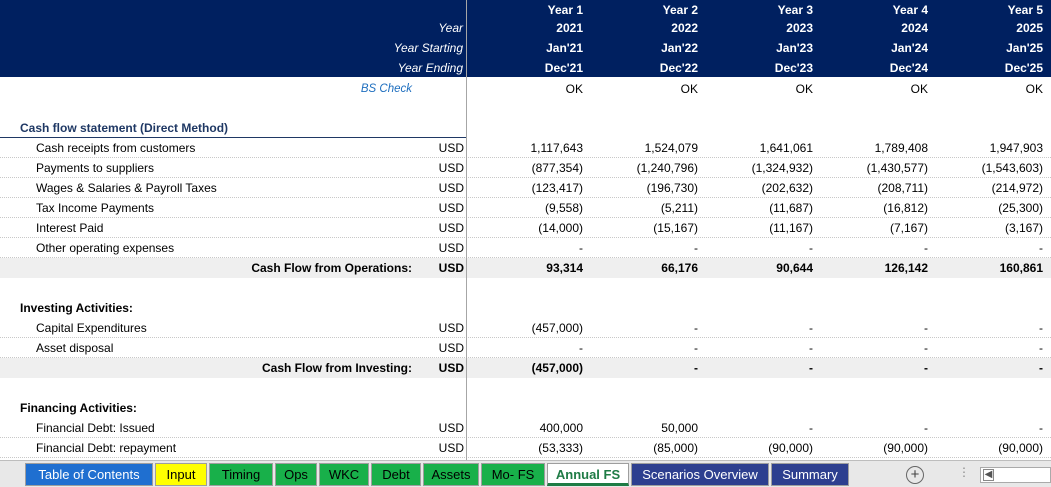 This screenshot has width=1051, height=487. What do you see at coordinates (588, 474) in the screenshot?
I see `sheet-tab: Annual FS` at bounding box center [588, 474].